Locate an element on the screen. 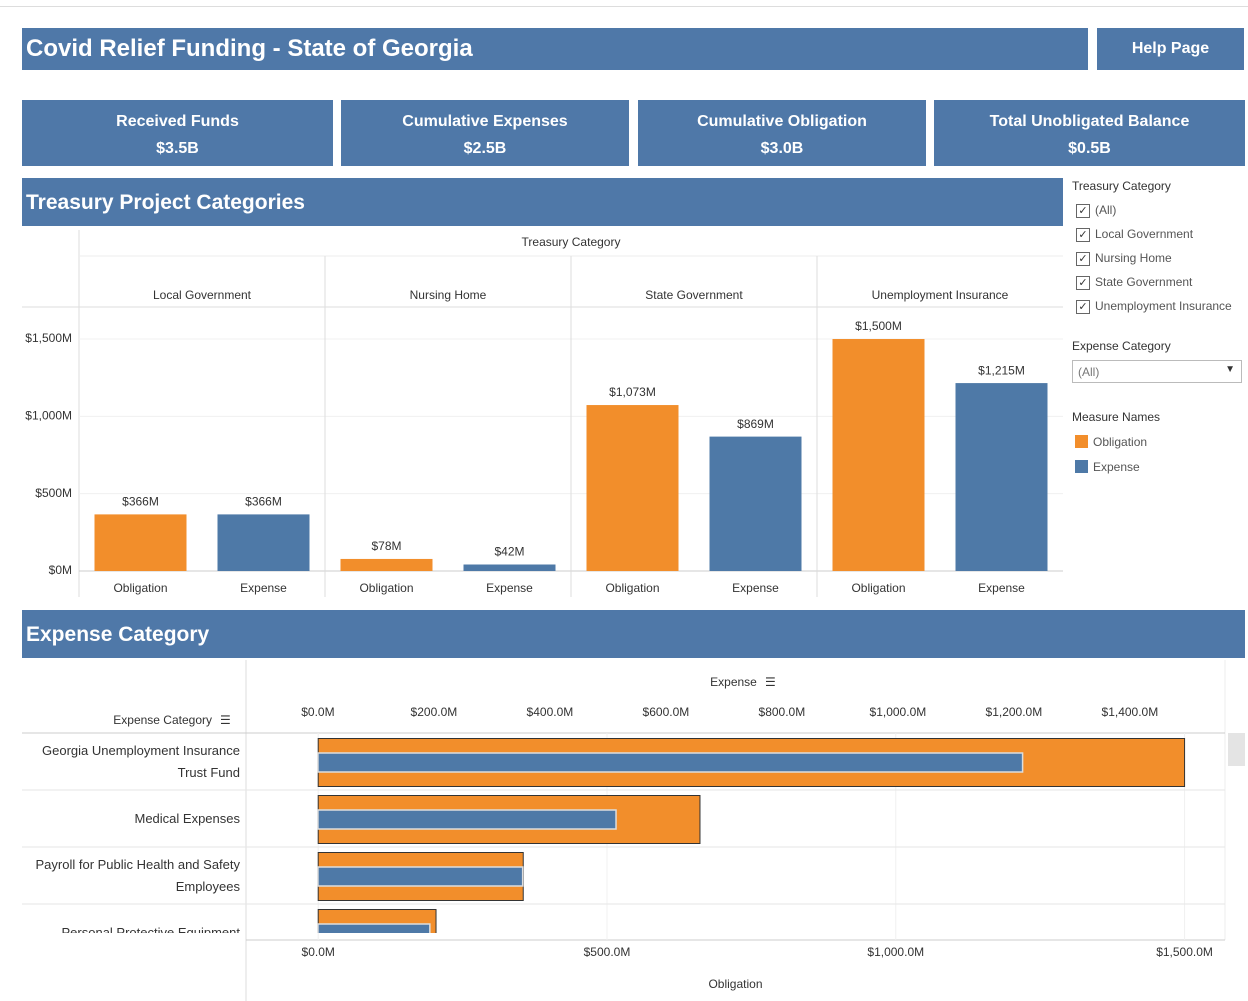  value-label: $869M is located at coordinates (755, 424).